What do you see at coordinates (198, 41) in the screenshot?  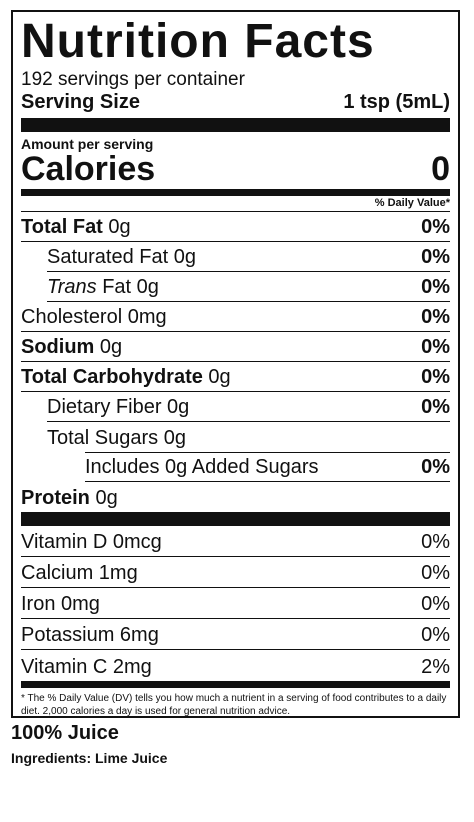 I see `panel-title: Nutrition Facts` at bounding box center [198, 41].